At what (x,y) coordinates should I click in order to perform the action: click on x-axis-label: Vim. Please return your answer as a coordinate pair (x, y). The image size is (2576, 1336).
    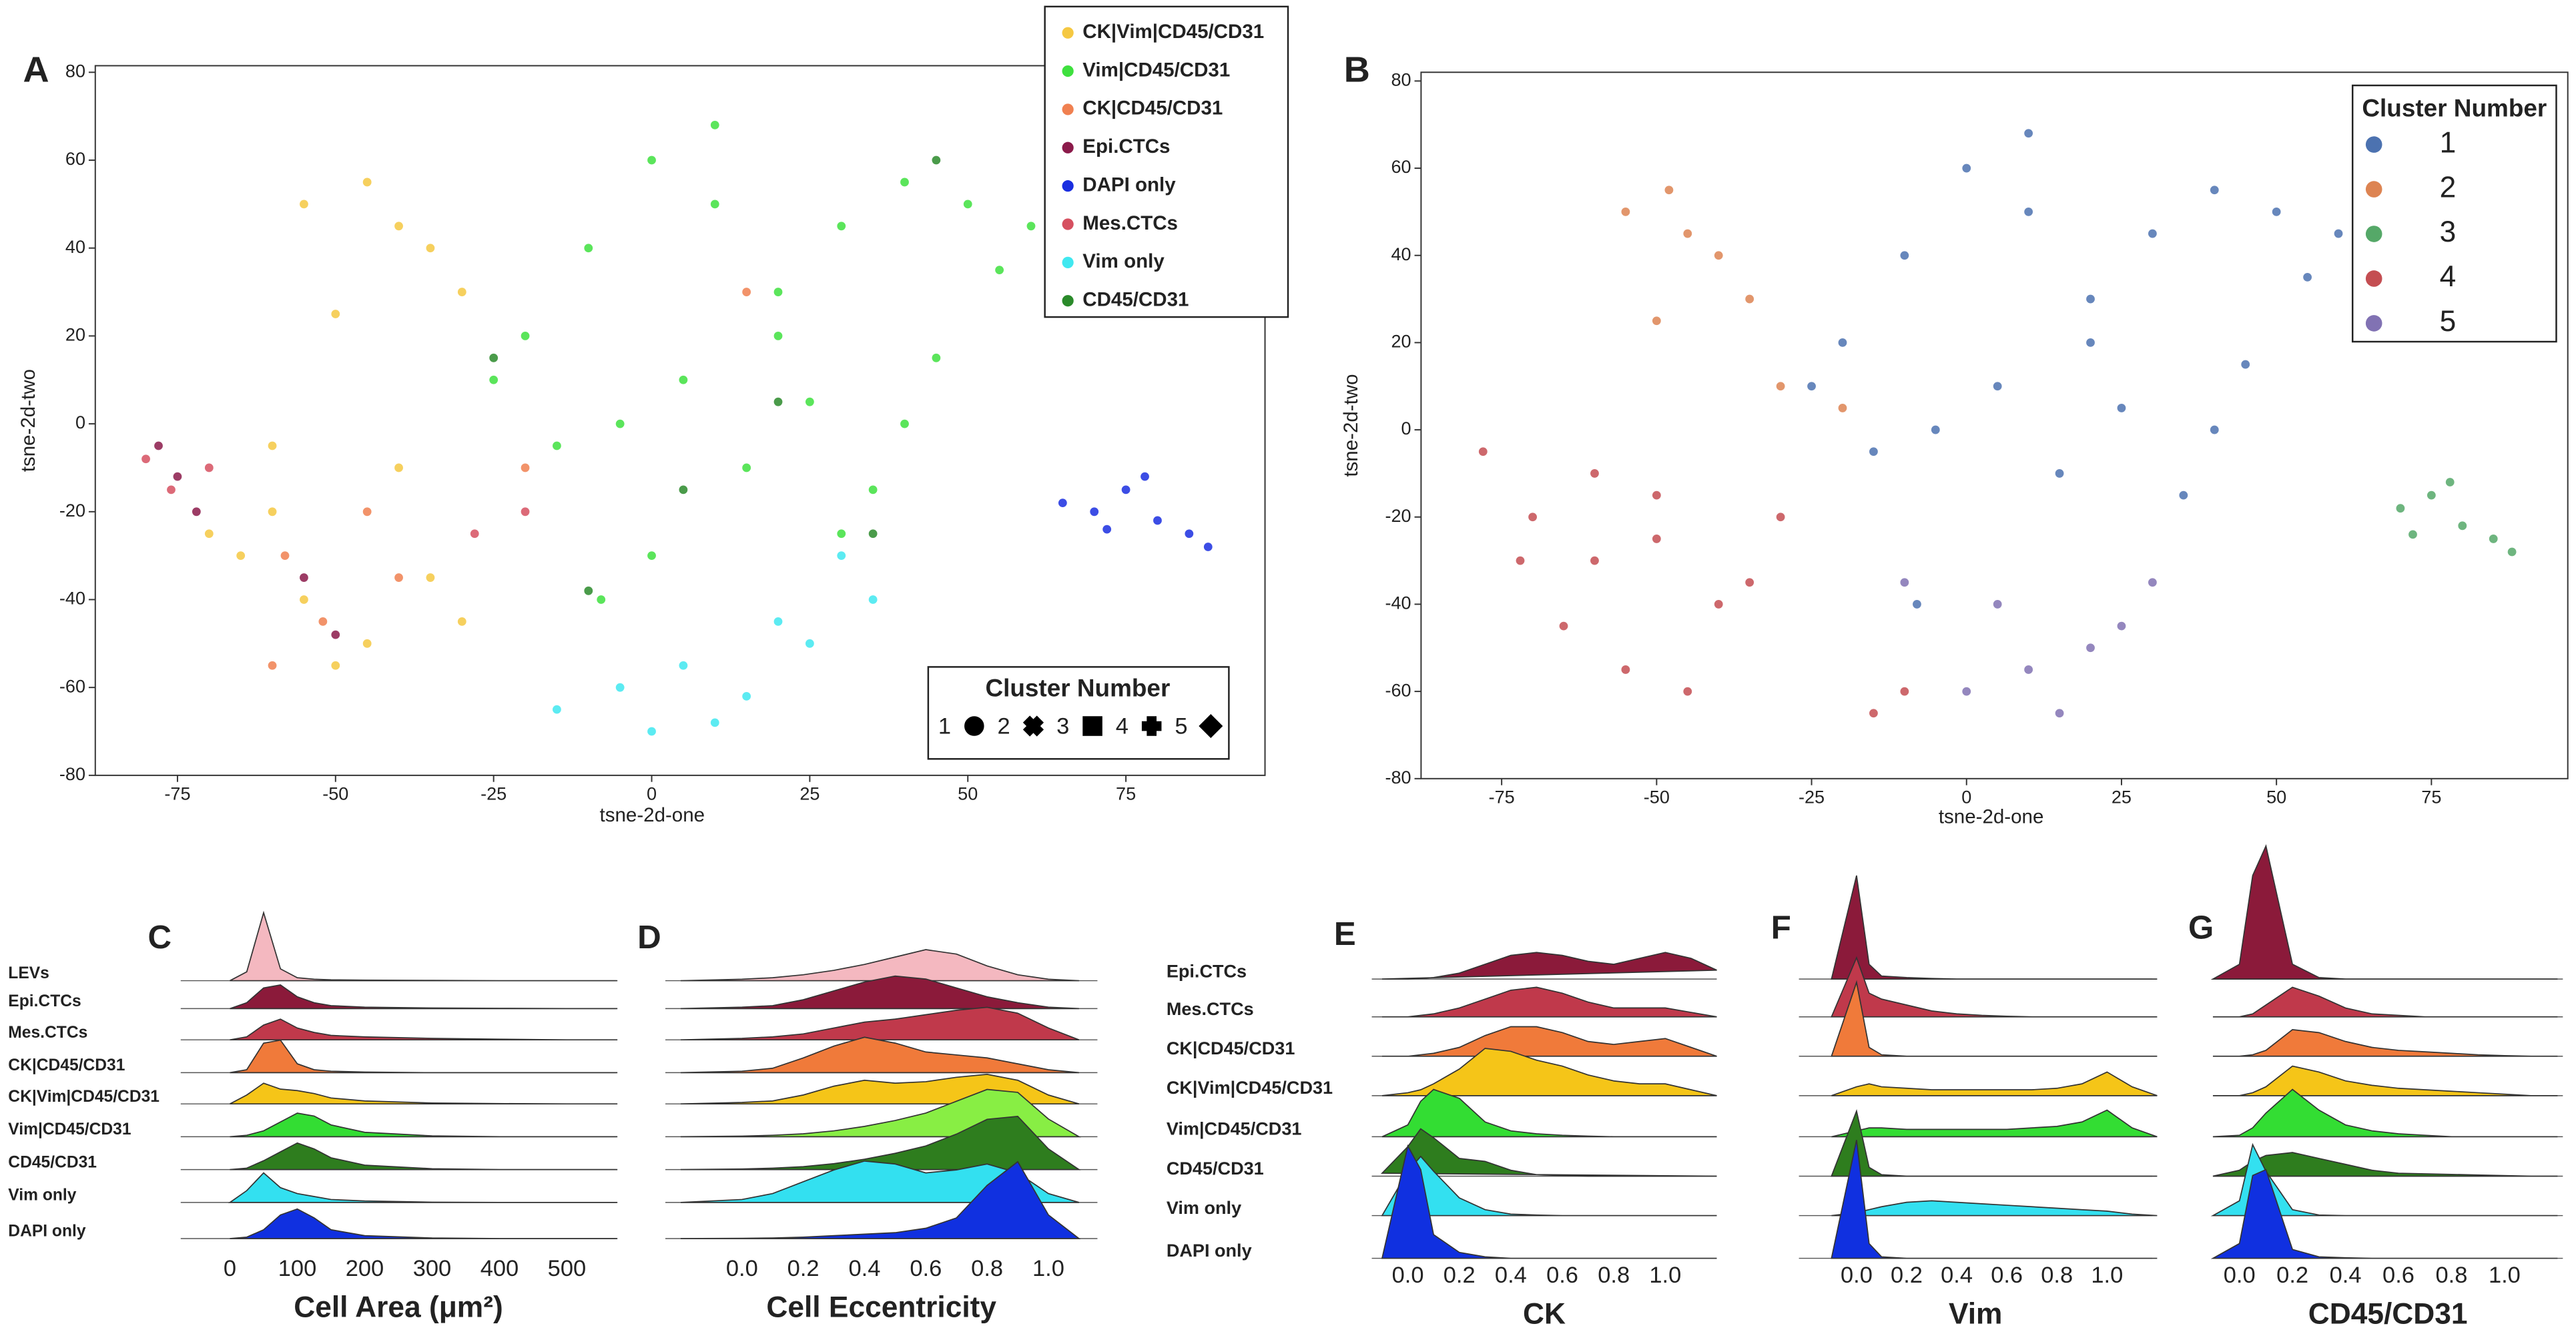
    Looking at the image, I should click on (1975, 1314).